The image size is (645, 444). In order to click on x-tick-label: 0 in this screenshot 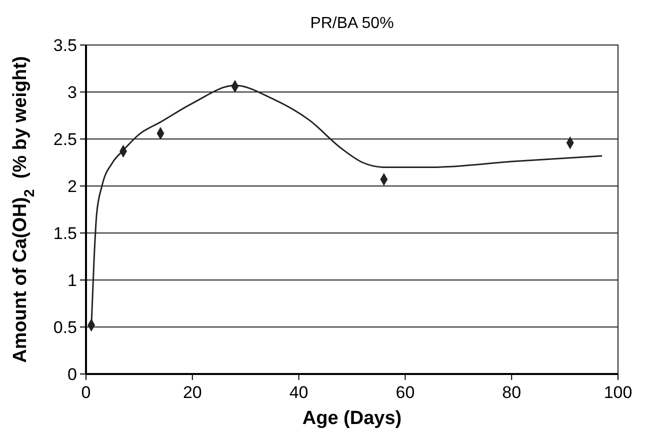, I will do `click(86, 392)`.